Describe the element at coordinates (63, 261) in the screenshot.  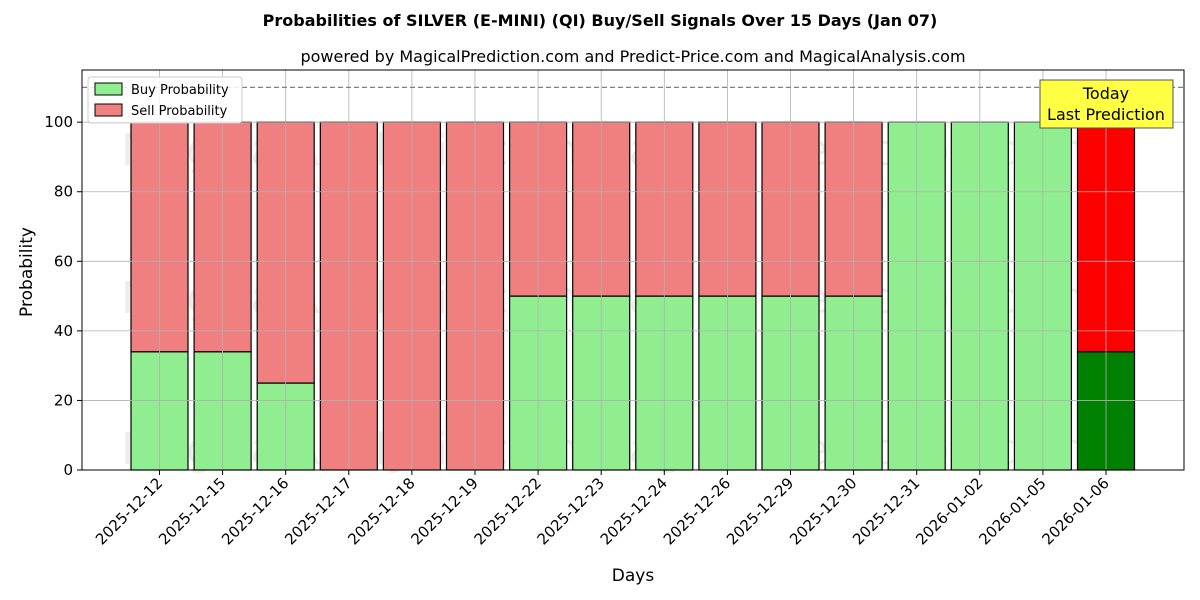
I see `y-tick-label: 60` at that location.